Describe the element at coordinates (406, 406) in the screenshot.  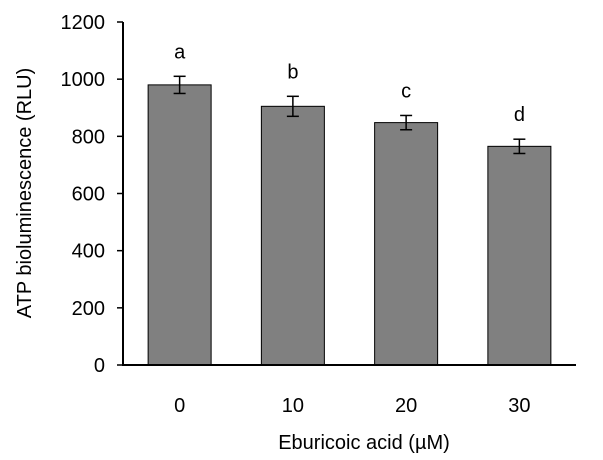
I see `x-tick-label: 20` at that location.